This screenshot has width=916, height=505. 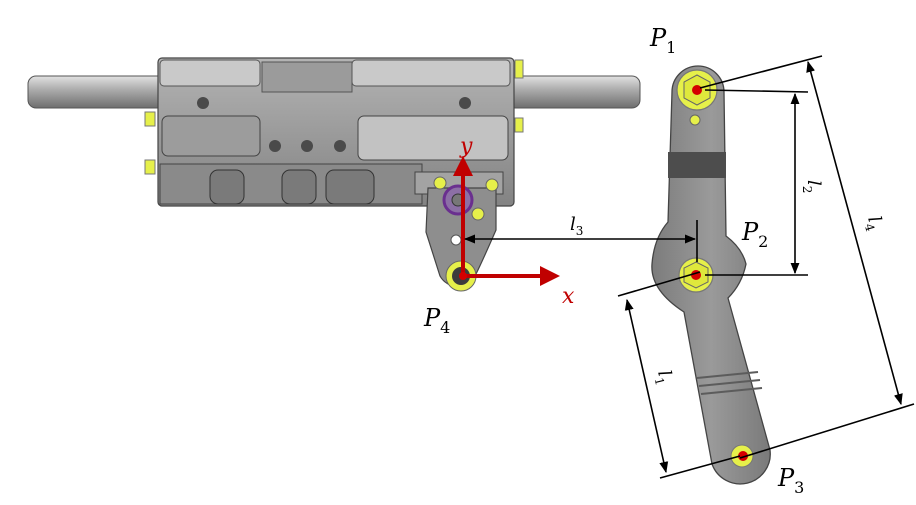 What do you see at coordinates (576, 226) in the screenshot?
I see `l3-label: l3` at bounding box center [576, 226].